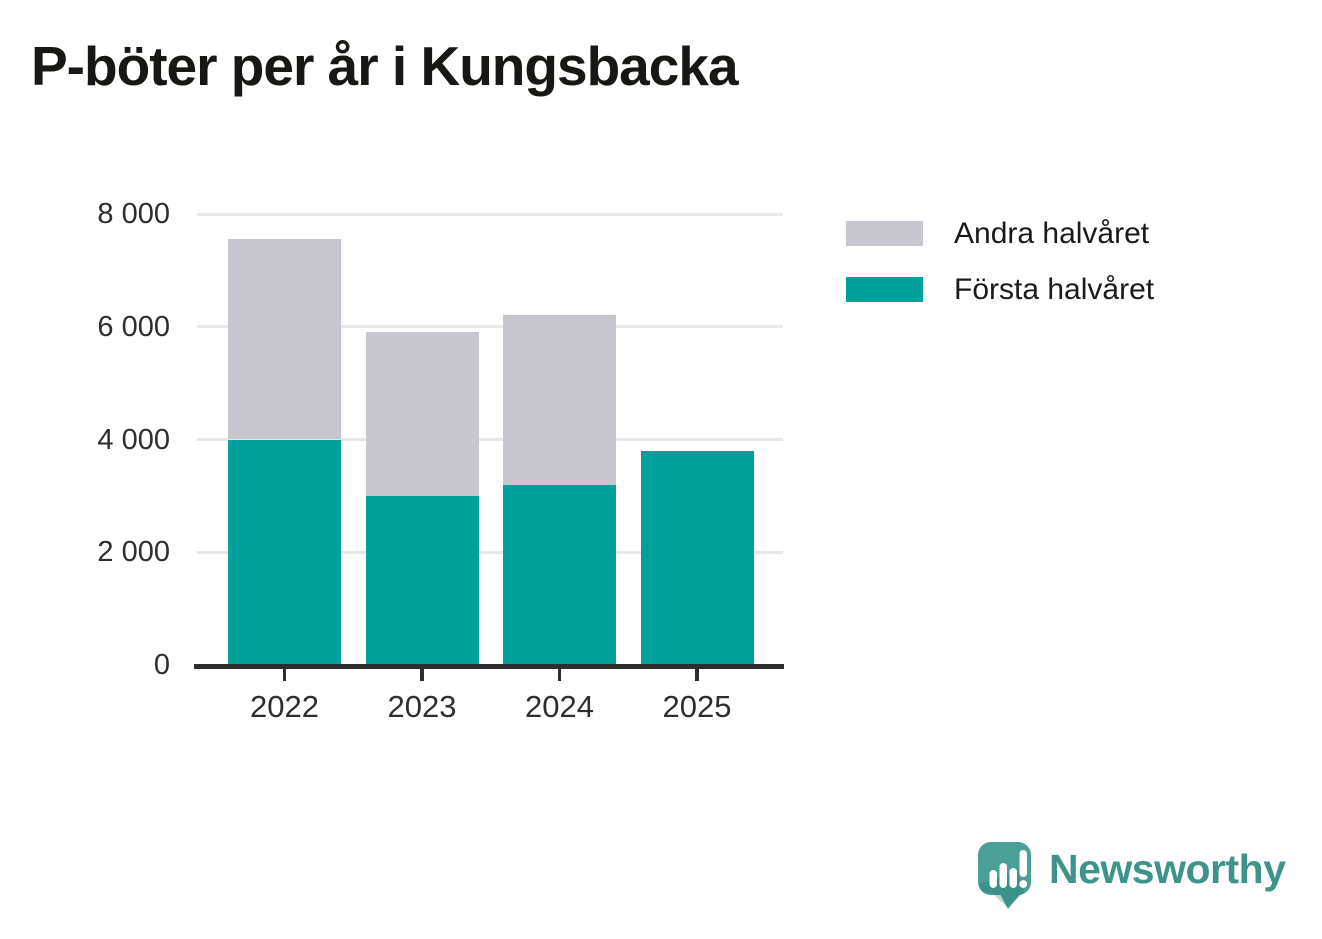 The height and width of the screenshot is (939, 1322). What do you see at coordinates (133, 326) in the screenshot?
I see `y-tick-label: 6 000` at bounding box center [133, 326].